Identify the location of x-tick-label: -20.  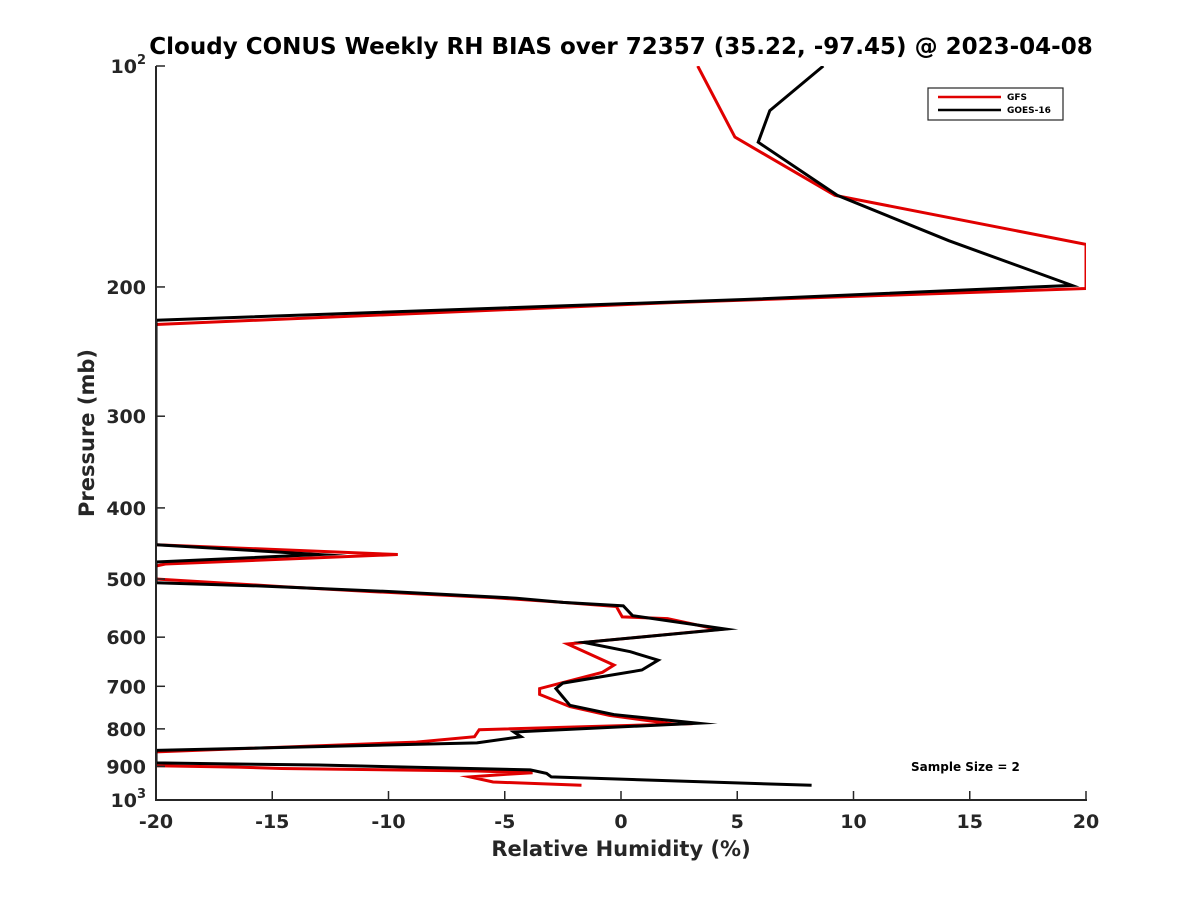
(156, 822).